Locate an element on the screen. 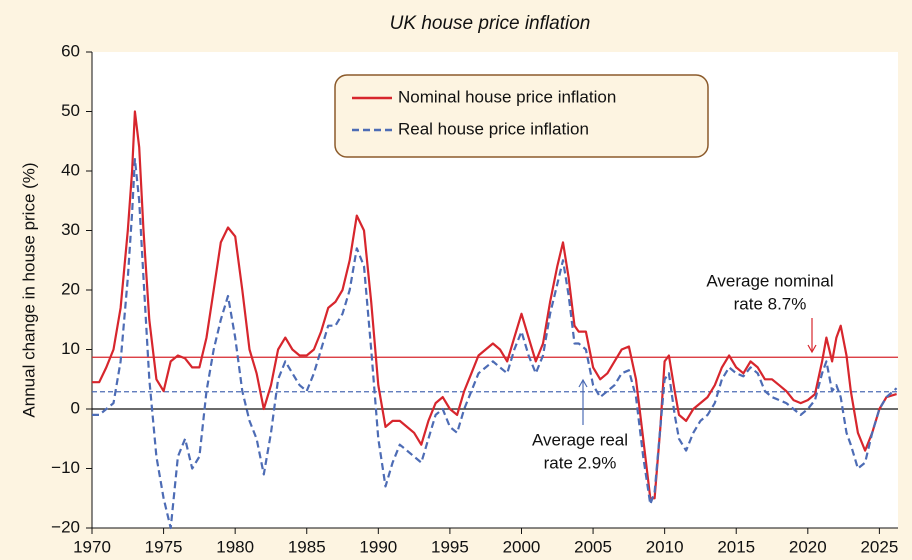 The image size is (912, 560). y-tick-label: 60 is located at coordinates (70, 50).